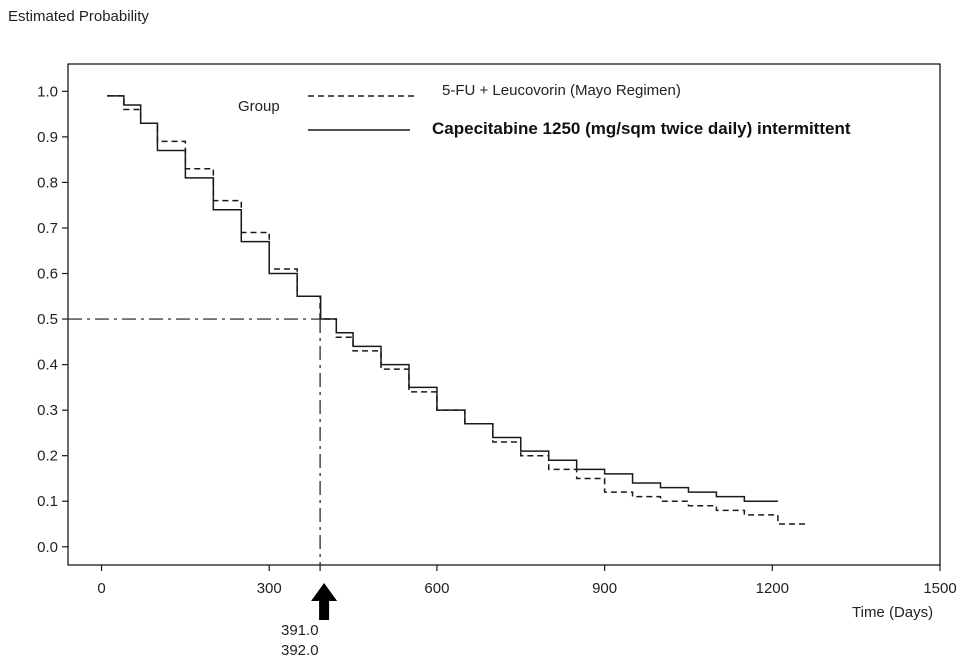  What do you see at coordinates (47, 182) in the screenshot?
I see `y-tick-label: 0.8` at bounding box center [47, 182].